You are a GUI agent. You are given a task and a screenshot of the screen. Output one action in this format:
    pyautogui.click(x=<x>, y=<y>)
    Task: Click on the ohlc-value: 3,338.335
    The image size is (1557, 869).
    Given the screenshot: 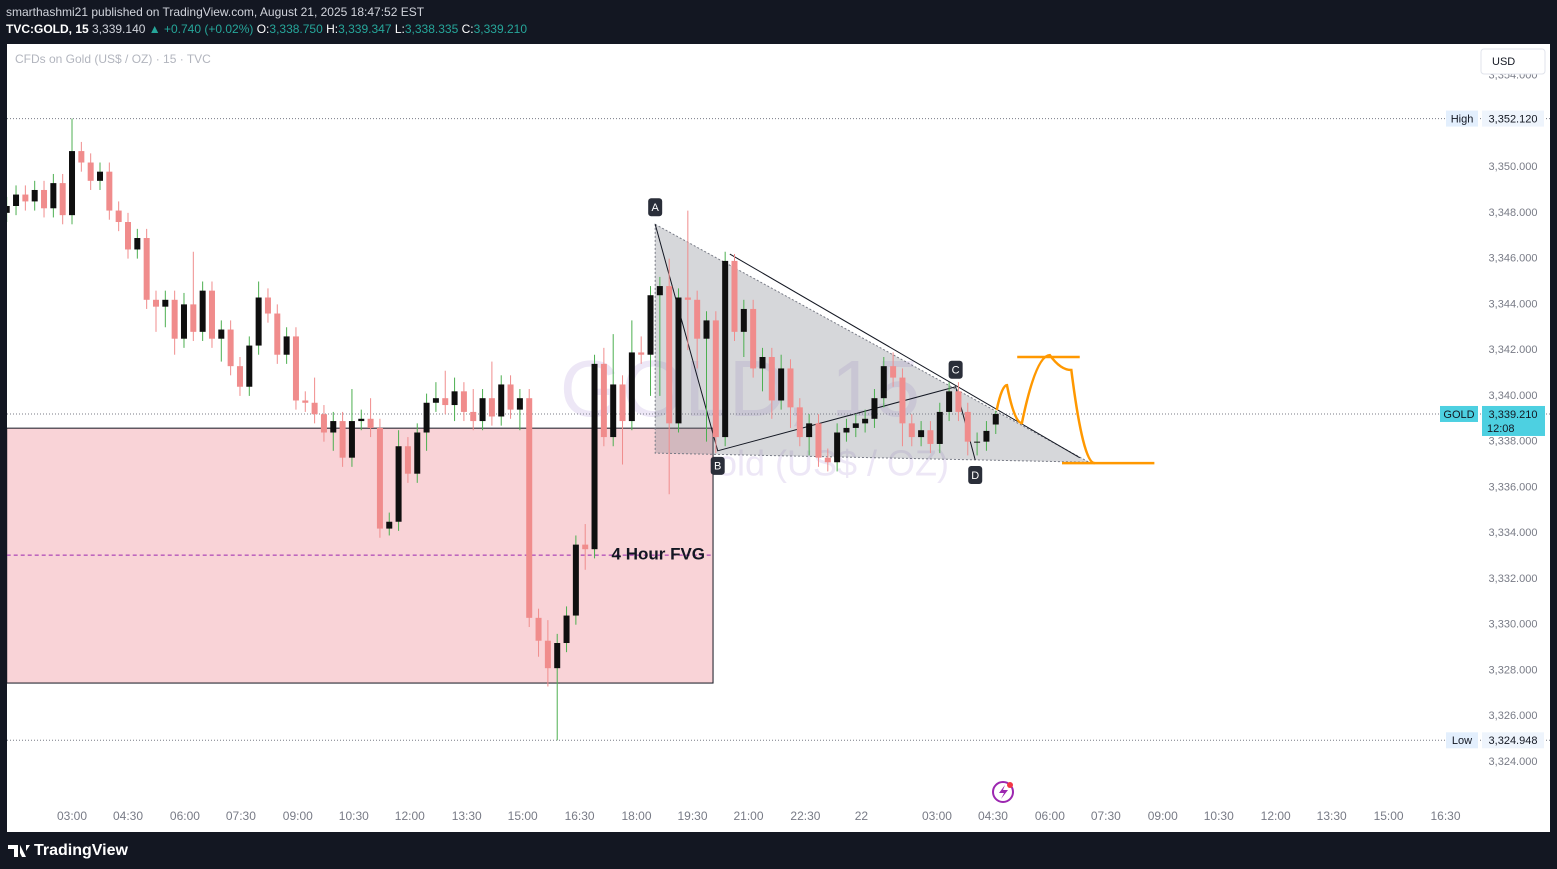 What is the action you would take?
    pyautogui.click(x=431, y=29)
    